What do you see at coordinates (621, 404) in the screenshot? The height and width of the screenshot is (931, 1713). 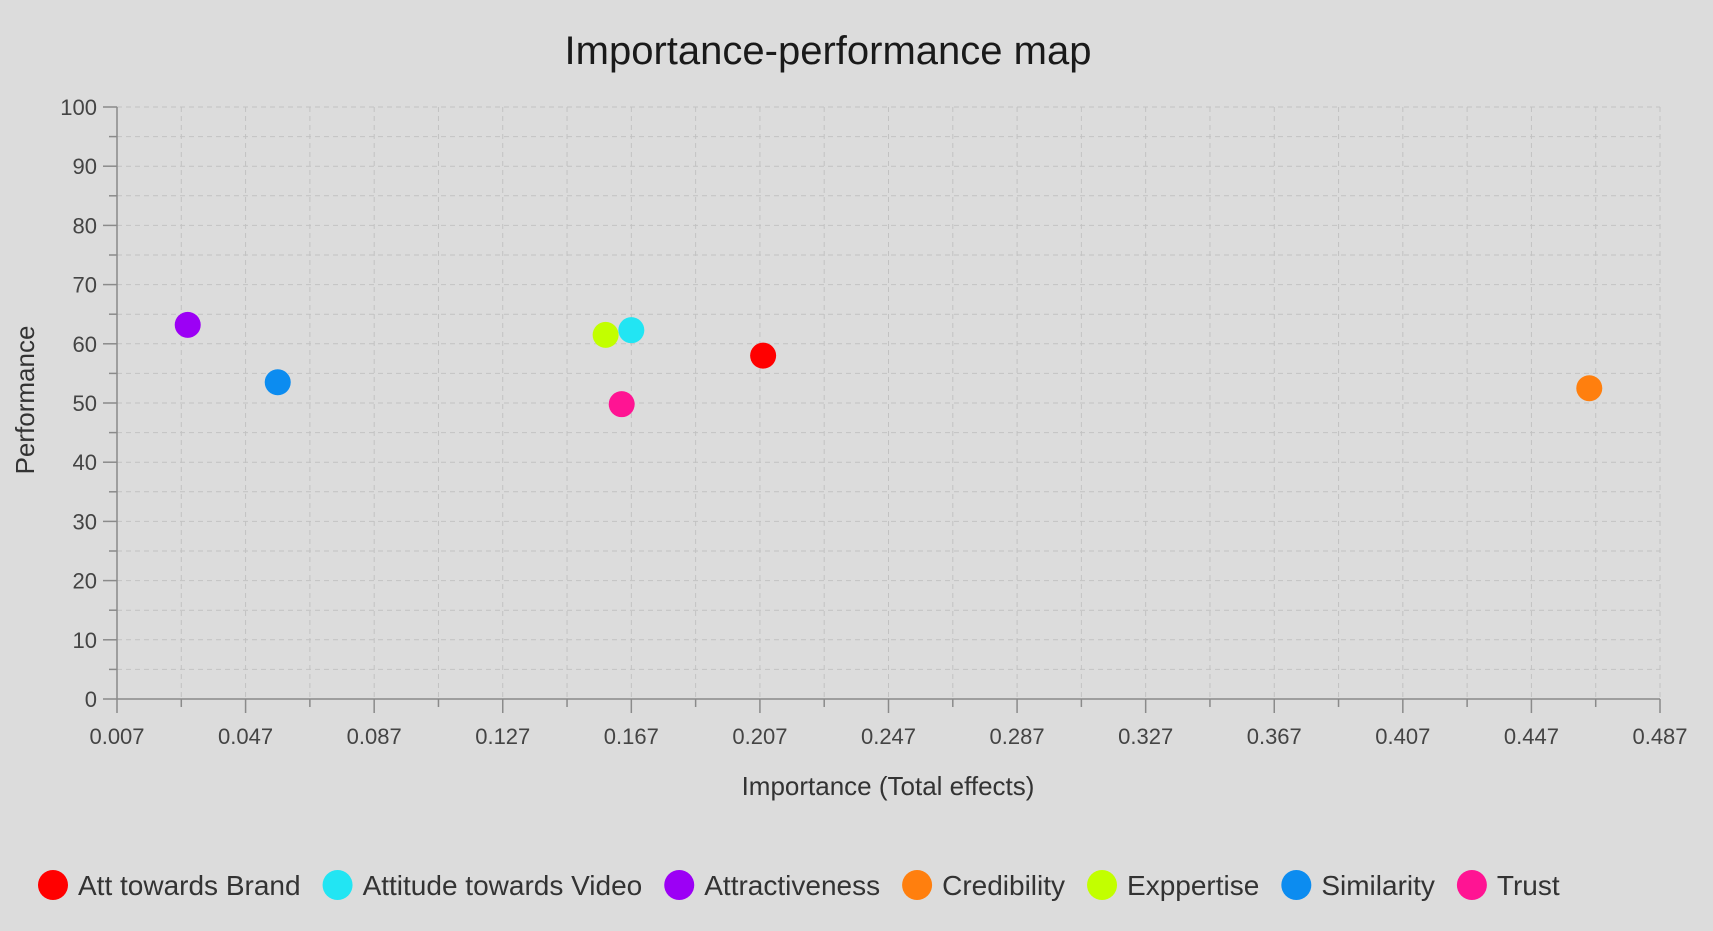 I see `data-point-trust` at bounding box center [621, 404].